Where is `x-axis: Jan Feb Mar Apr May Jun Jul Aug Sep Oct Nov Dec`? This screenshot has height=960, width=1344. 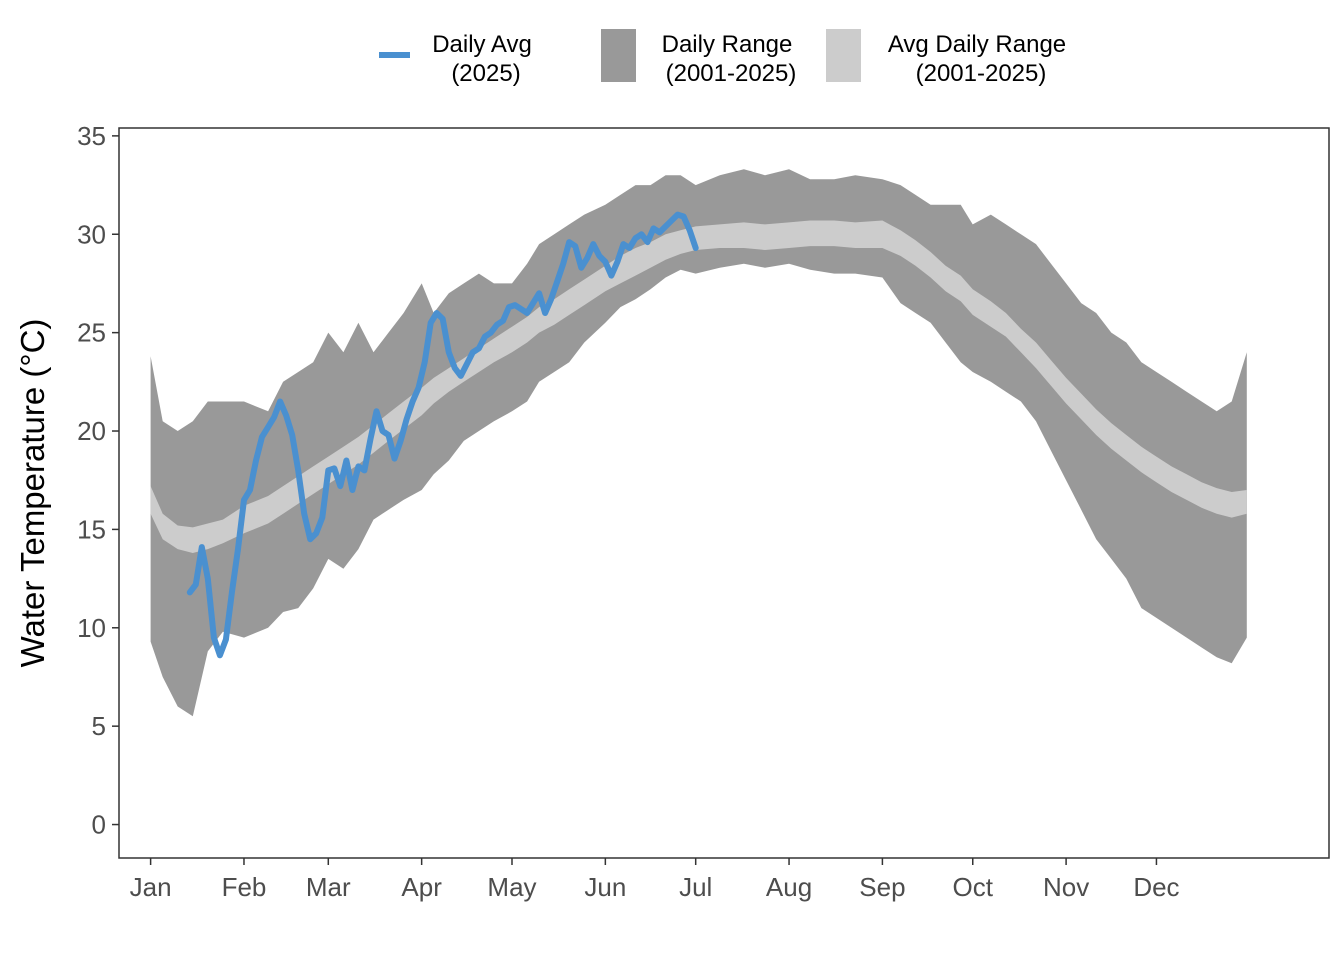 x-axis: Jan Feb Mar Apr May Jun Jul Aug Sep Oct Nov Dec is located at coordinates (655, 880).